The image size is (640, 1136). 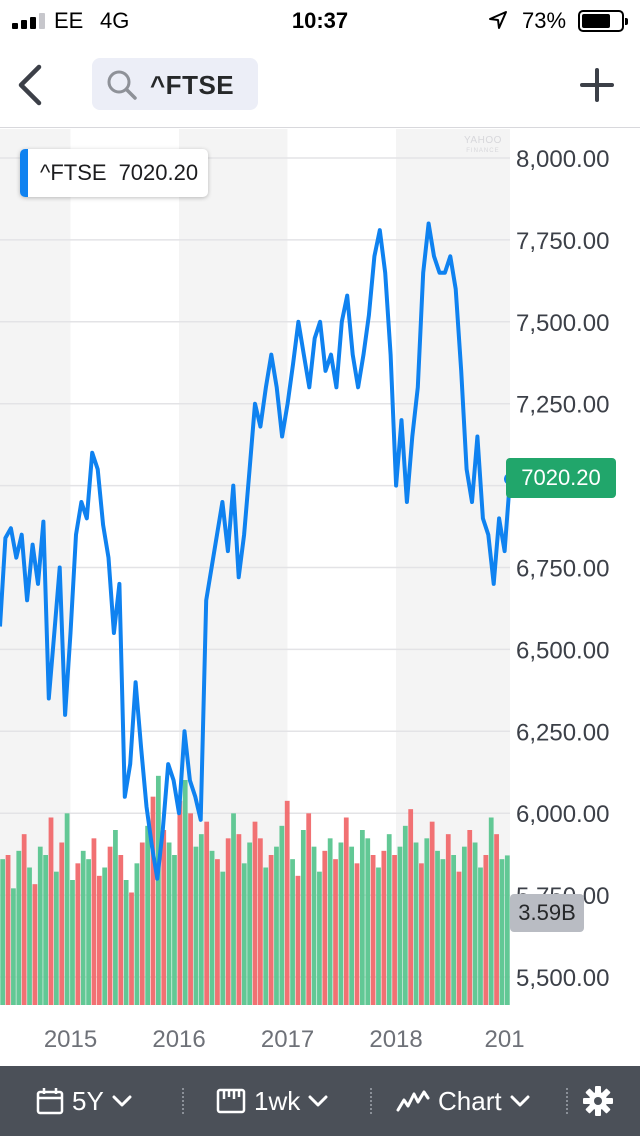 I want to click on plus-icon, so click(x=597, y=85).